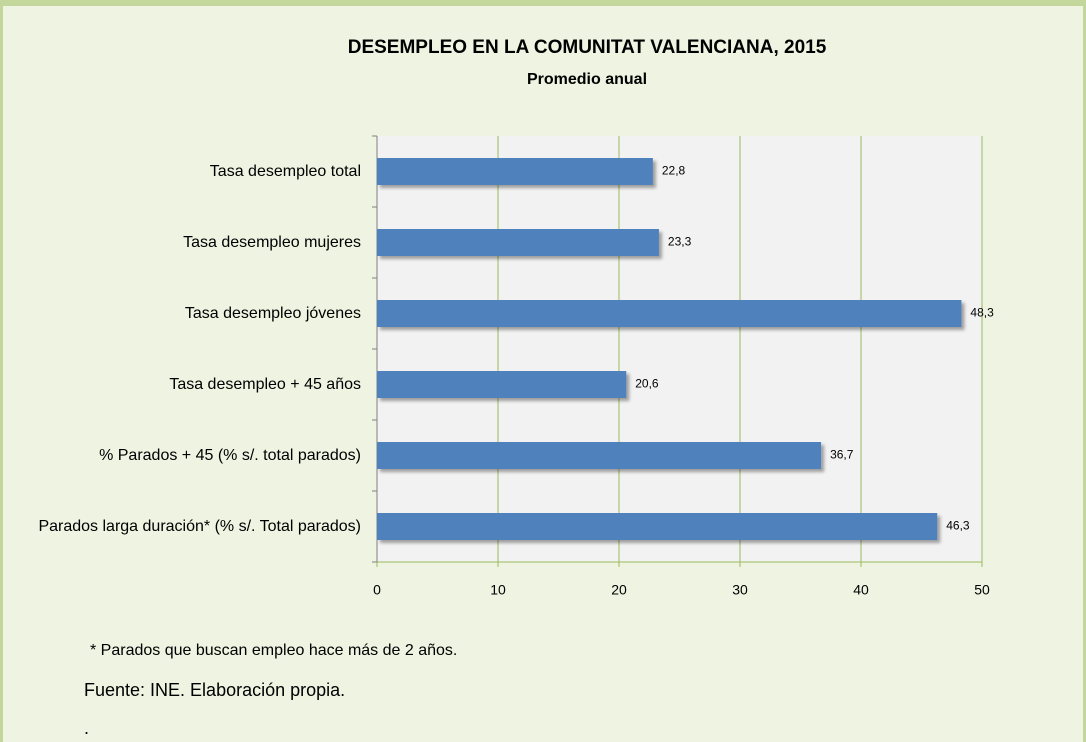 Image resolution: width=1086 pixels, height=742 pixels. What do you see at coordinates (272, 242) in the screenshot?
I see `y-tick-label: Tasa desempleo mujeres` at bounding box center [272, 242].